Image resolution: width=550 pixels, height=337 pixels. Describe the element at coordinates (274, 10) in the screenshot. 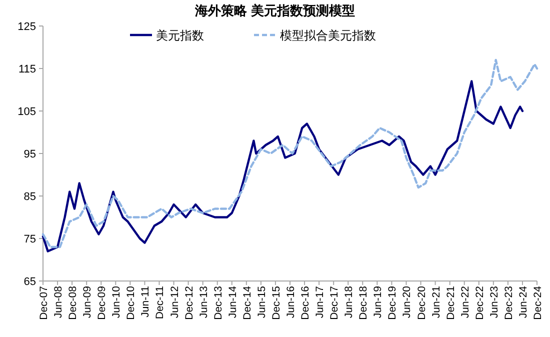

I see `chart-title: 海外策略 美元指数预测模型` at that location.